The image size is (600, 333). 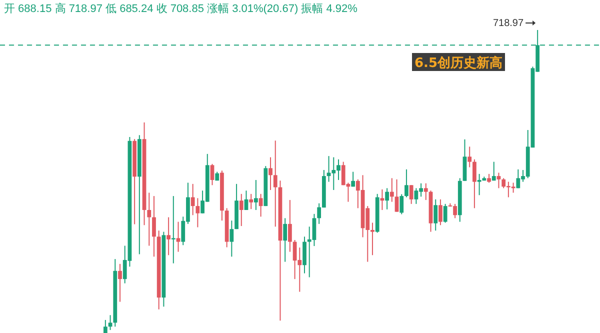 I want to click on annotation: 6.5创历史新高, so click(x=458, y=63).